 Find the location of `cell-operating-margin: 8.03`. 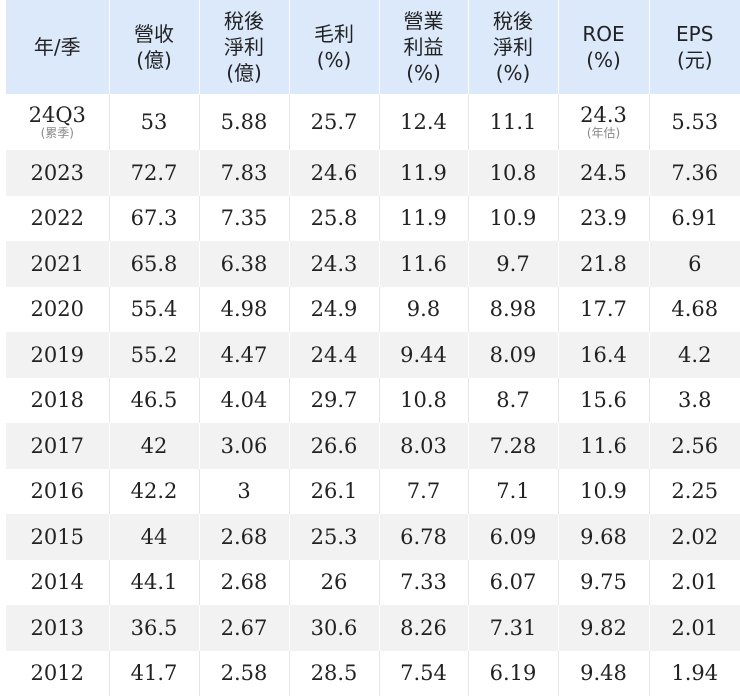

cell-operating-margin: 8.03 is located at coordinates (423, 446).